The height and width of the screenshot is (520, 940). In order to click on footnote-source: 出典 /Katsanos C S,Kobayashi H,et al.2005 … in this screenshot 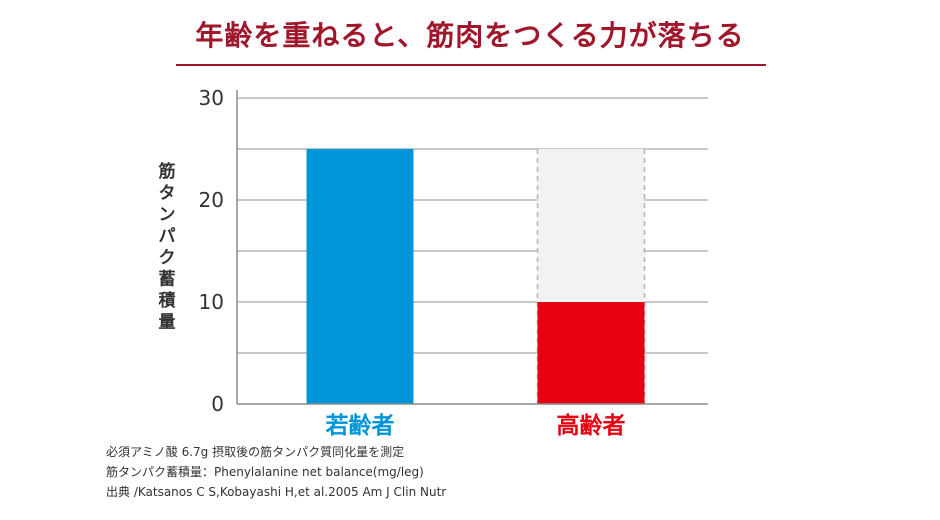, I will do `click(276, 492)`.